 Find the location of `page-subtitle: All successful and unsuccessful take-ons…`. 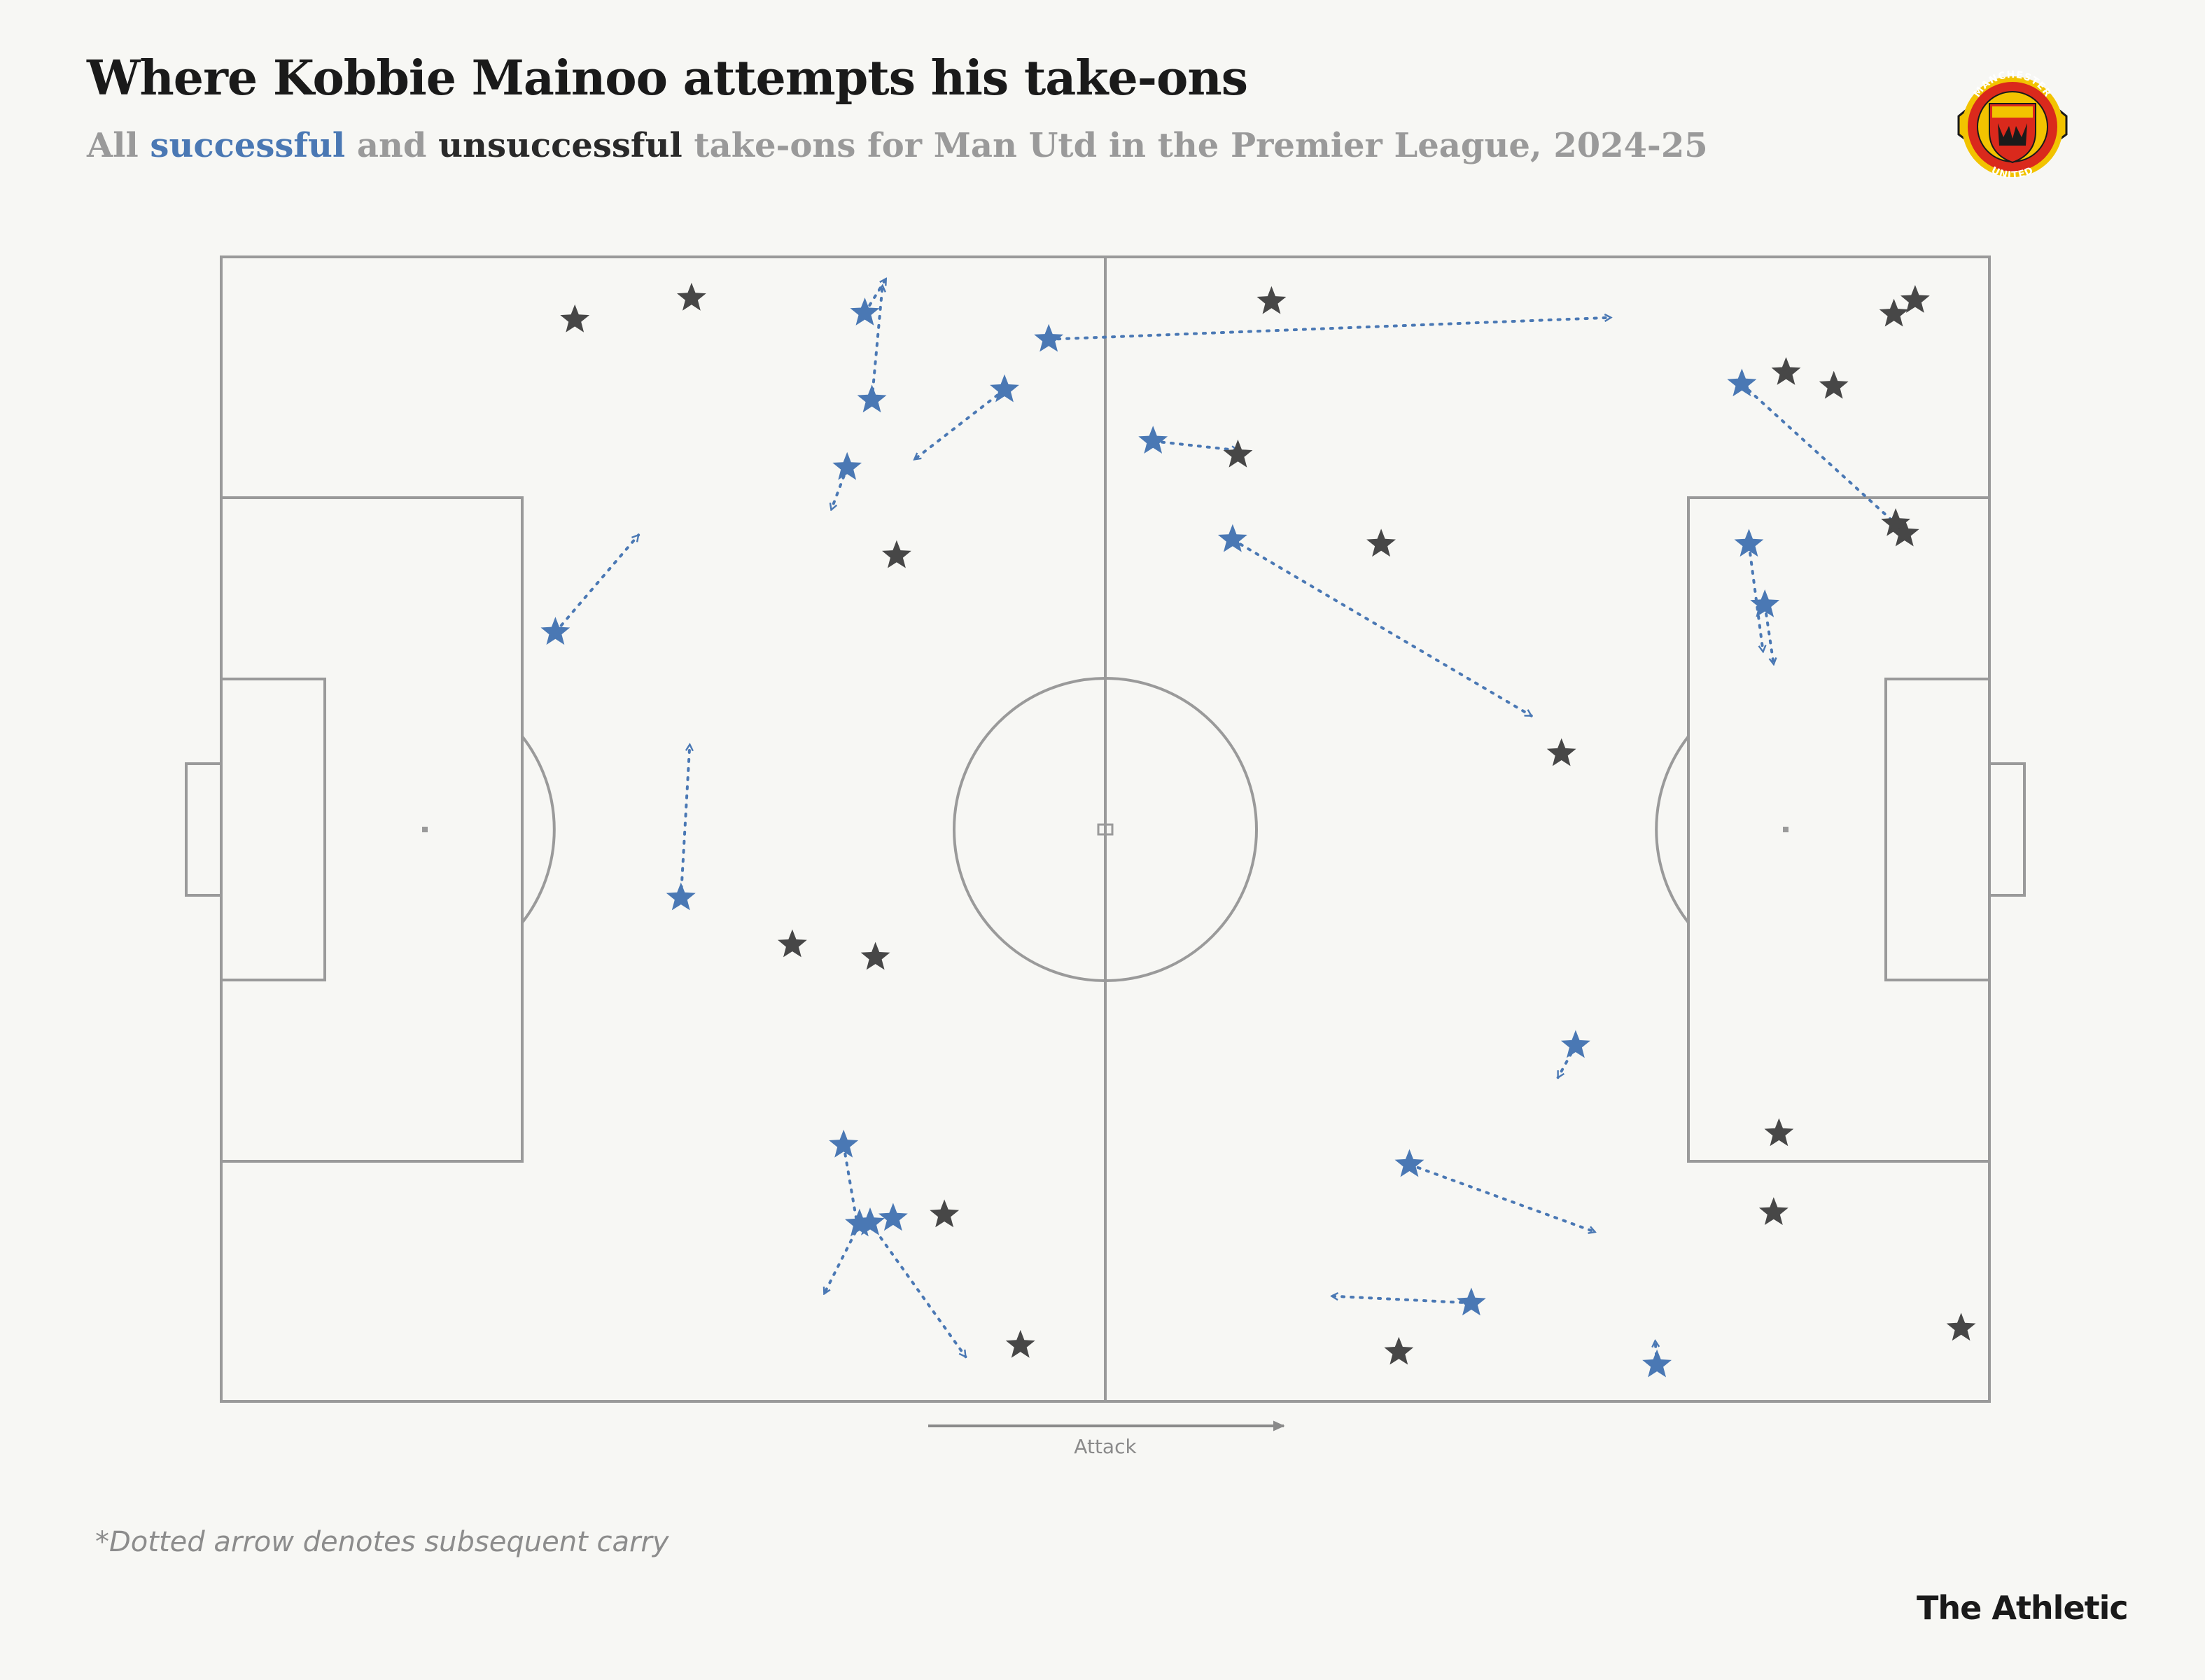

page-subtitle: All successful and unsuccessful take-ons… is located at coordinates (897, 145).